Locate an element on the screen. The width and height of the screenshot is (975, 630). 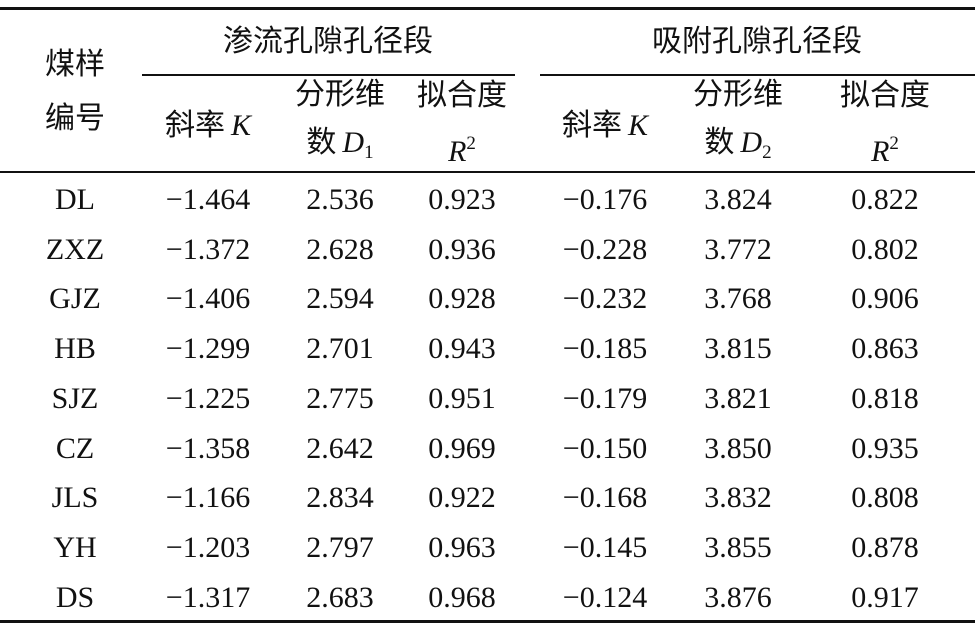
value-cell: 2.594 is located at coordinates (340, 299).